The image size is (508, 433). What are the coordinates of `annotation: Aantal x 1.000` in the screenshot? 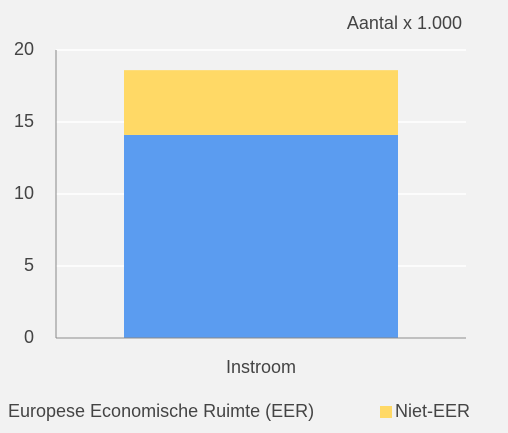 It's located at (404, 23).